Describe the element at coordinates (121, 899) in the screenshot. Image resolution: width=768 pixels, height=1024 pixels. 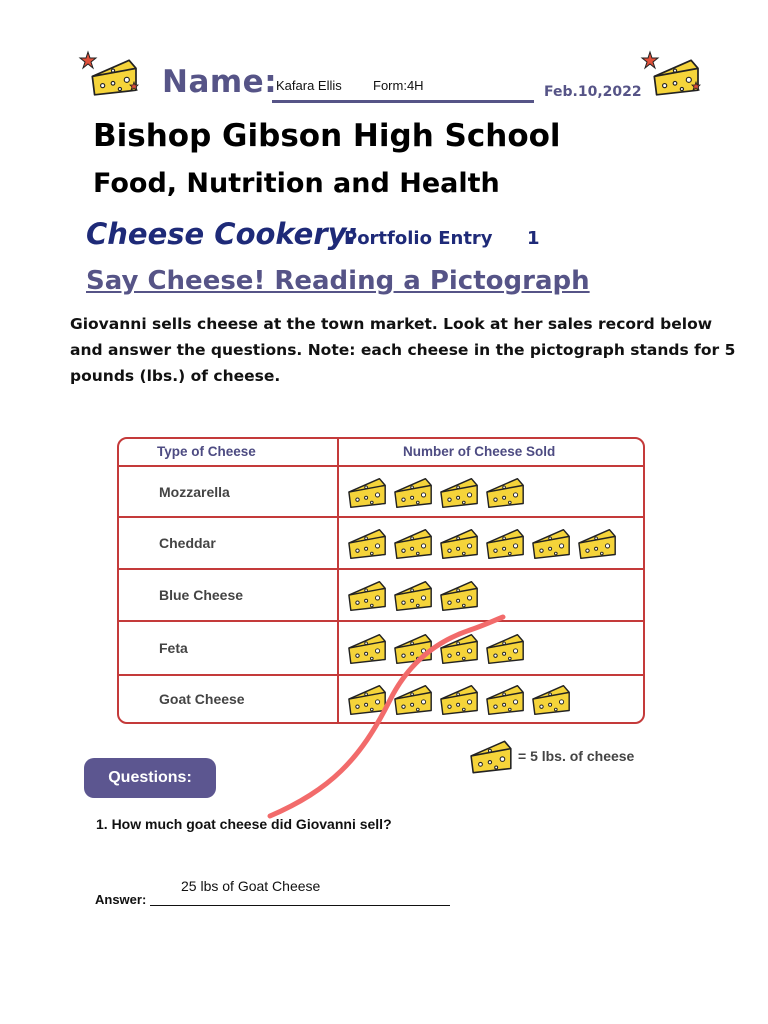
I see `answer-label: Answer:` at that location.